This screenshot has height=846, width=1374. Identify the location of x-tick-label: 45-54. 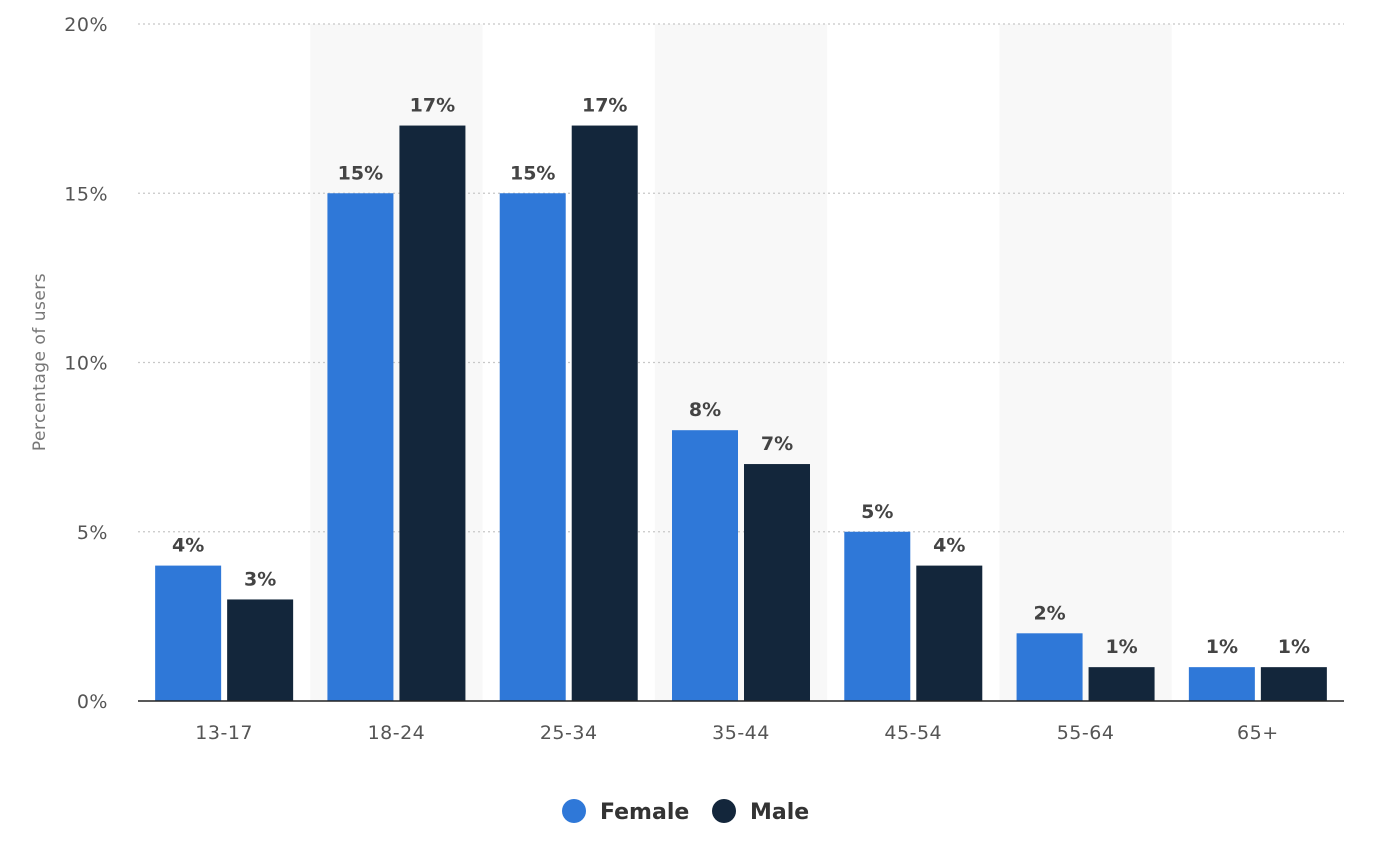
(913, 733).